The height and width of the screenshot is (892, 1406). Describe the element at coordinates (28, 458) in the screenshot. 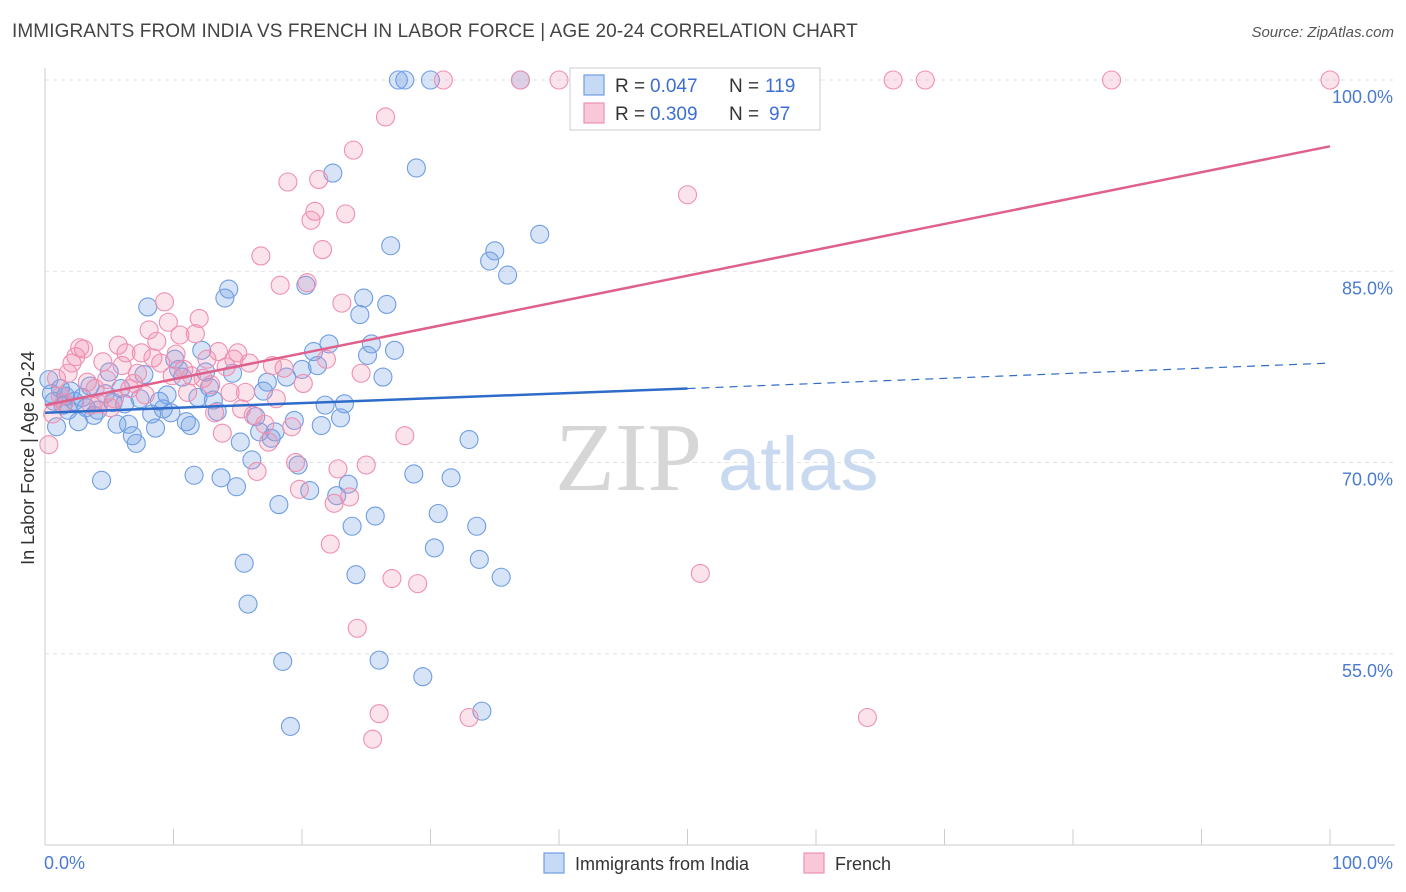

I see `y-axis-label: In Labor Force | Age 20-24` at that location.